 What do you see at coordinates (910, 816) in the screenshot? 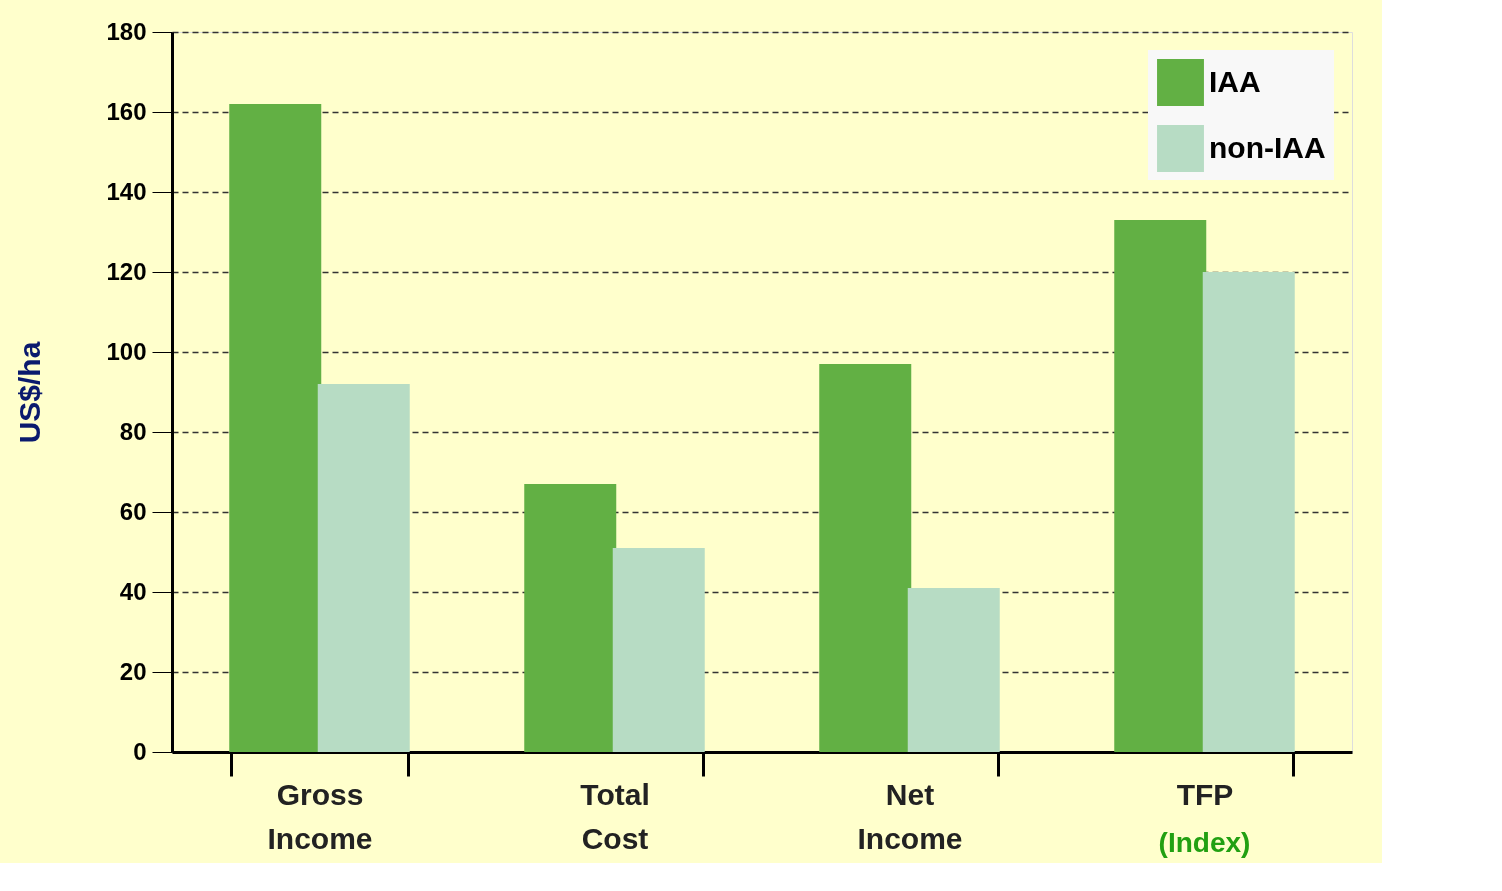
I see `x-tick-label: Net Income` at bounding box center [910, 816].